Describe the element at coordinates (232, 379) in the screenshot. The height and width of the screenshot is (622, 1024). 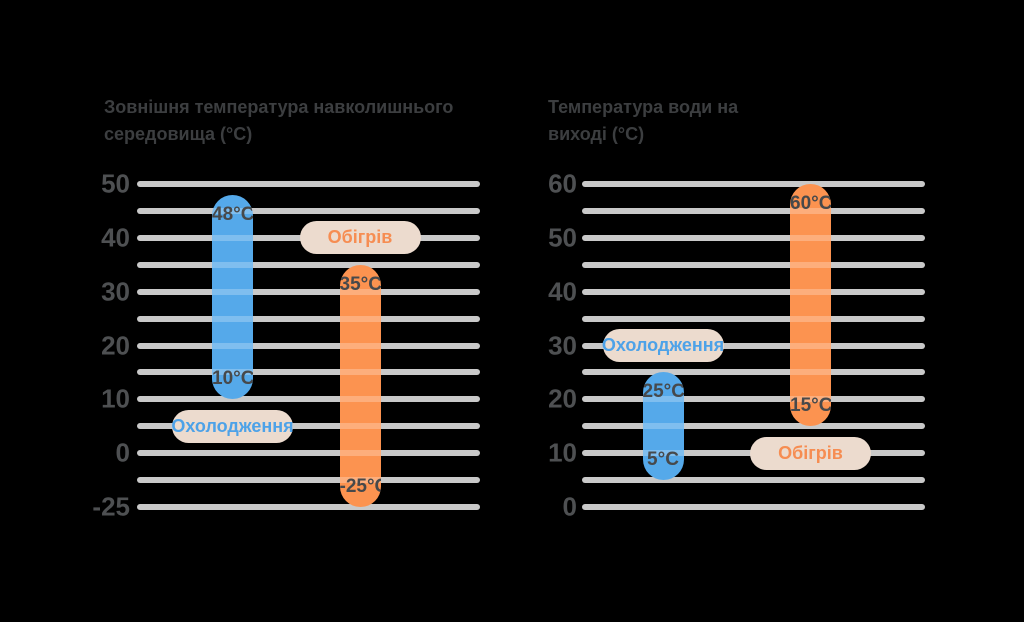
I see `bar-value-label-bottom: 10°C` at that location.